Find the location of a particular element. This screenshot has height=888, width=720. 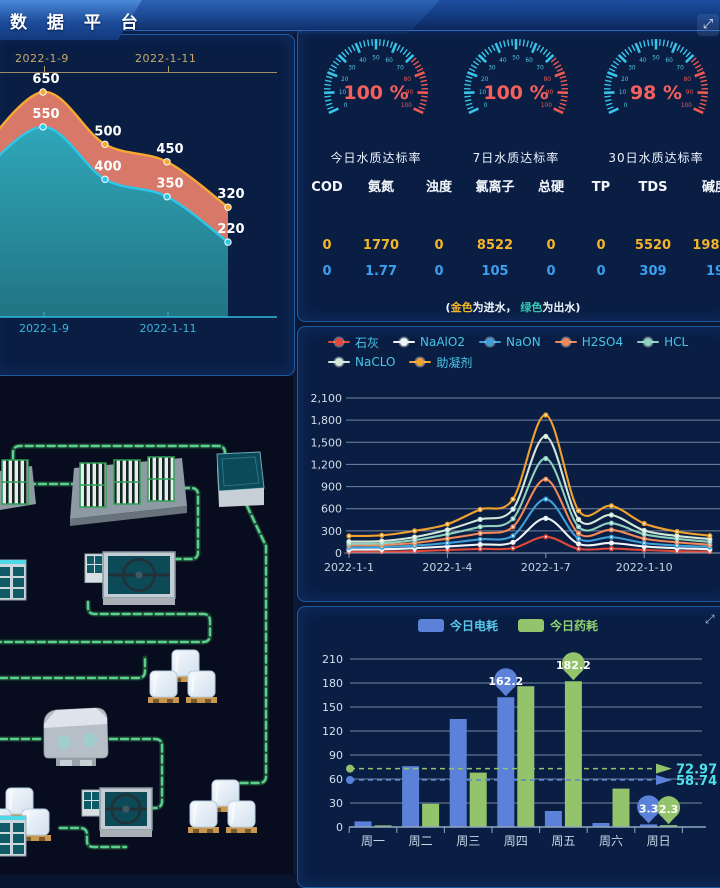

inlet-value: 8522 is located at coordinates (495, 248).